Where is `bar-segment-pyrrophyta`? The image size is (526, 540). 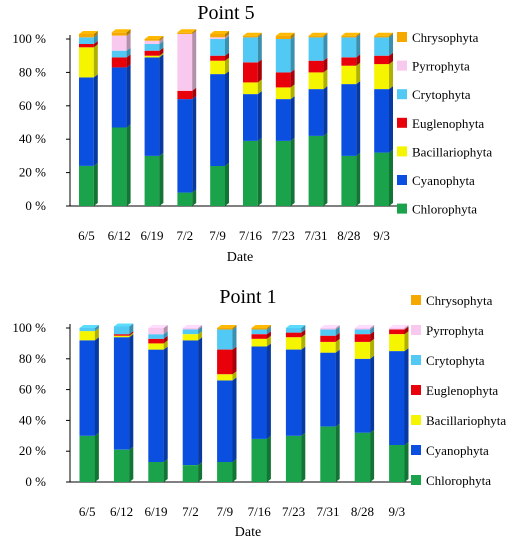 bar-segment-pyrrophyta is located at coordinates (152, 42).